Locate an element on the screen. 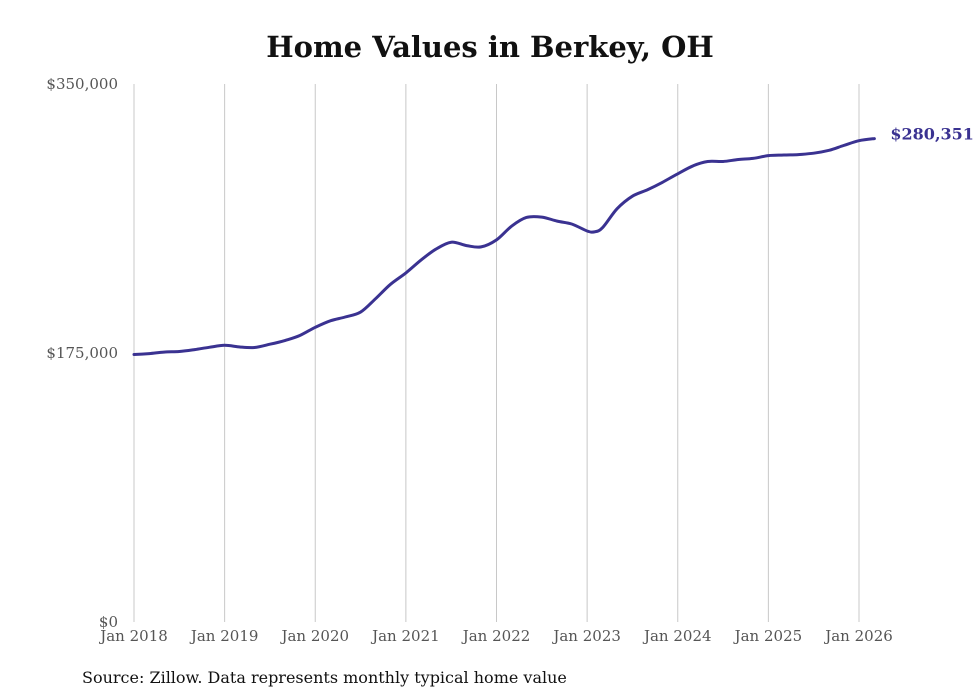 The width and height of the screenshot is (980, 699). x-tick-label: Jan 2021 is located at coordinates (405, 636).